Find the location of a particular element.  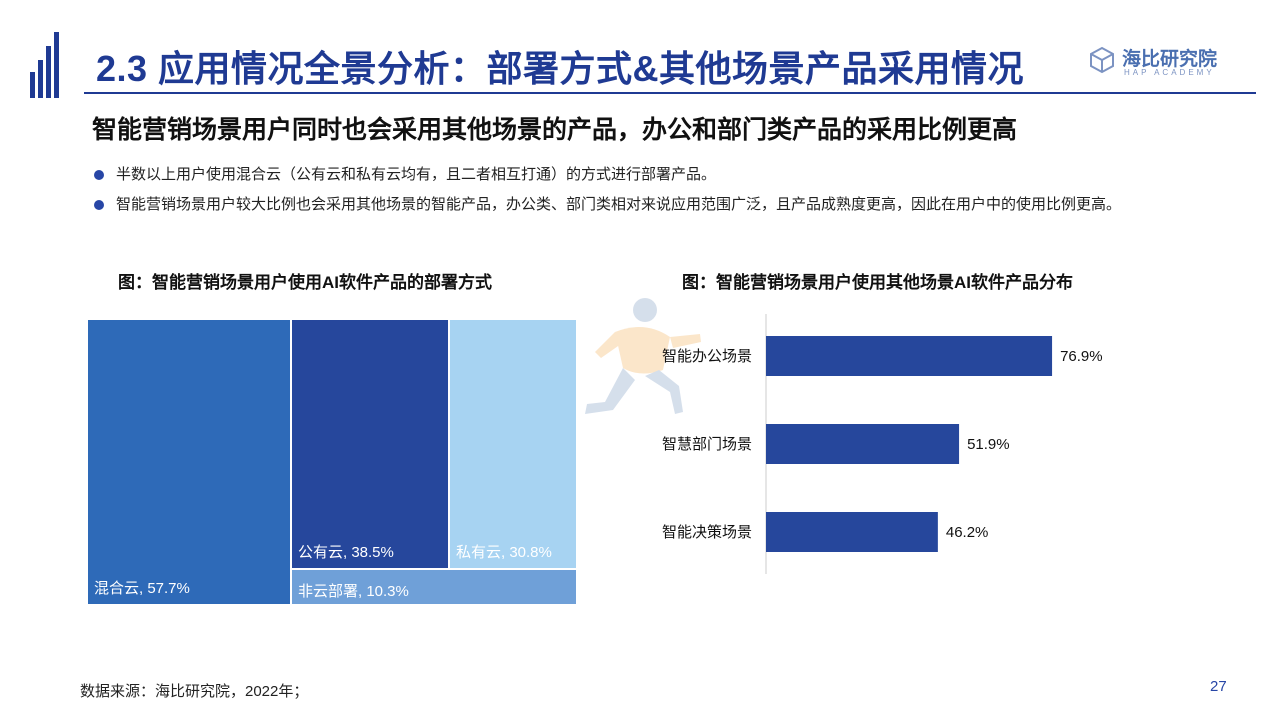

bullet-item: 半数以上用户使用混合云（公有云和私有云均有，且二者相互打通）的方式进行部署产品。 is located at coordinates (674, 175).